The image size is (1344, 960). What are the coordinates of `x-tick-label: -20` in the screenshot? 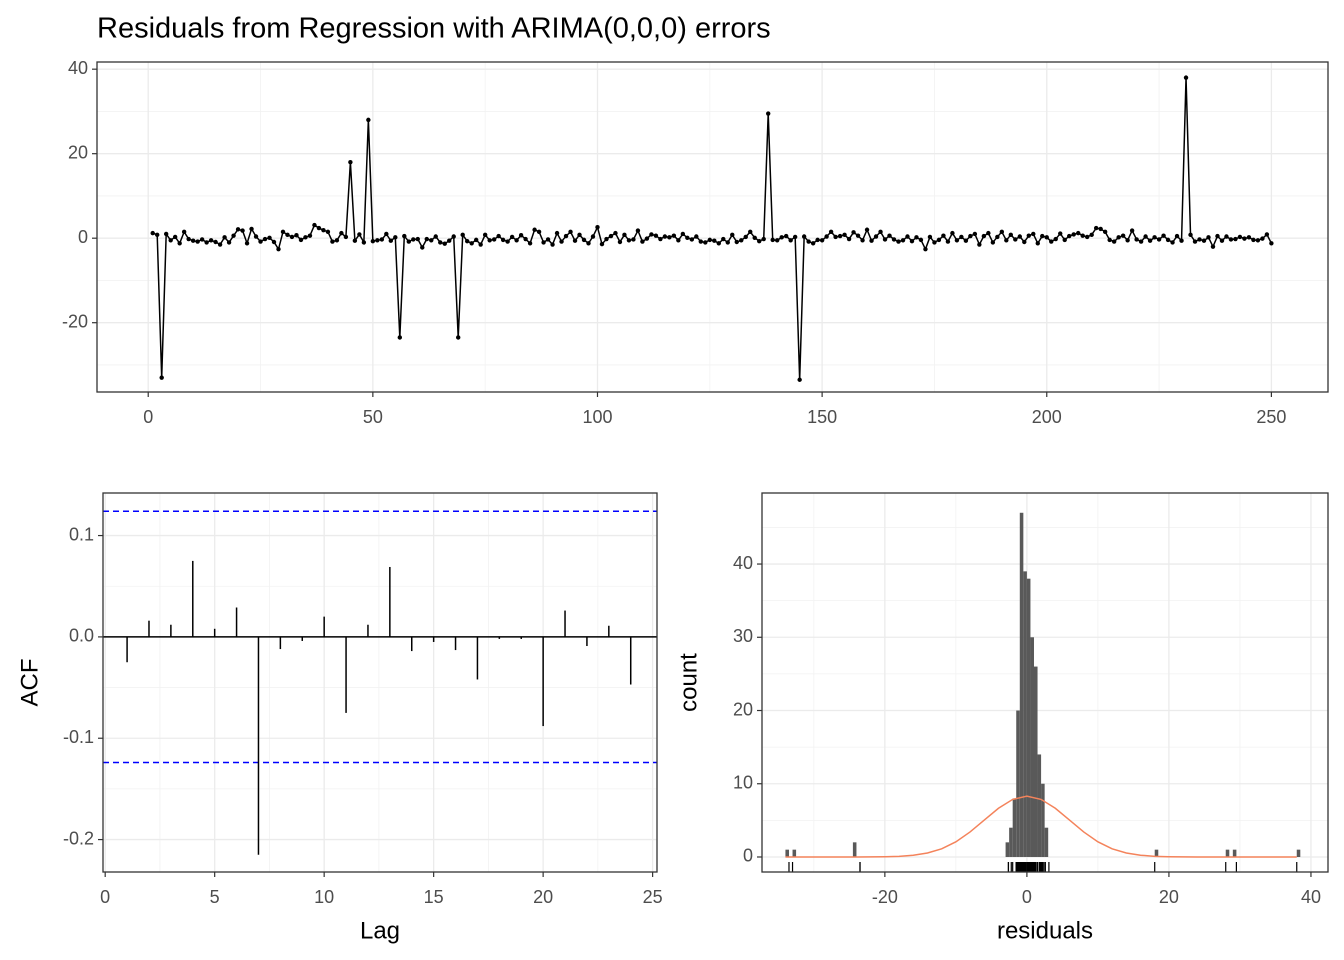 It's located at (885, 897).